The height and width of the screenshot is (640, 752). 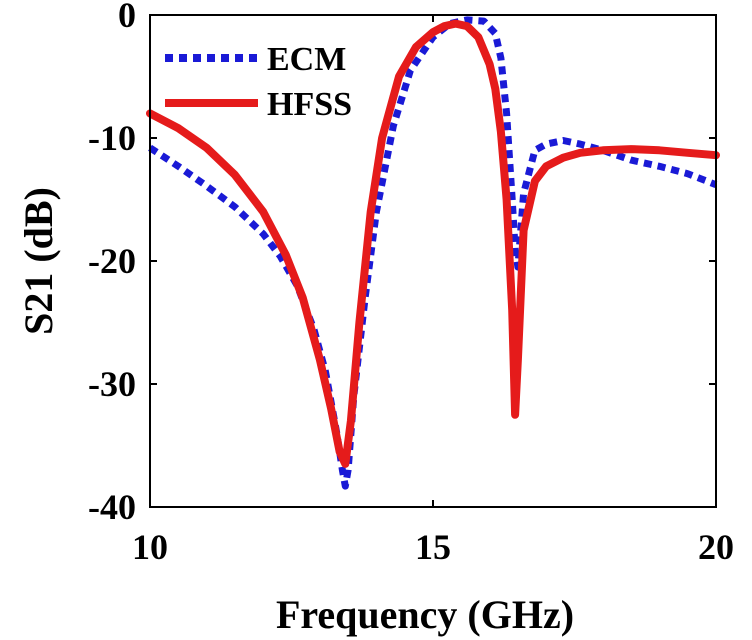 I want to click on y-tick-label: -20, so click(x=112, y=261).